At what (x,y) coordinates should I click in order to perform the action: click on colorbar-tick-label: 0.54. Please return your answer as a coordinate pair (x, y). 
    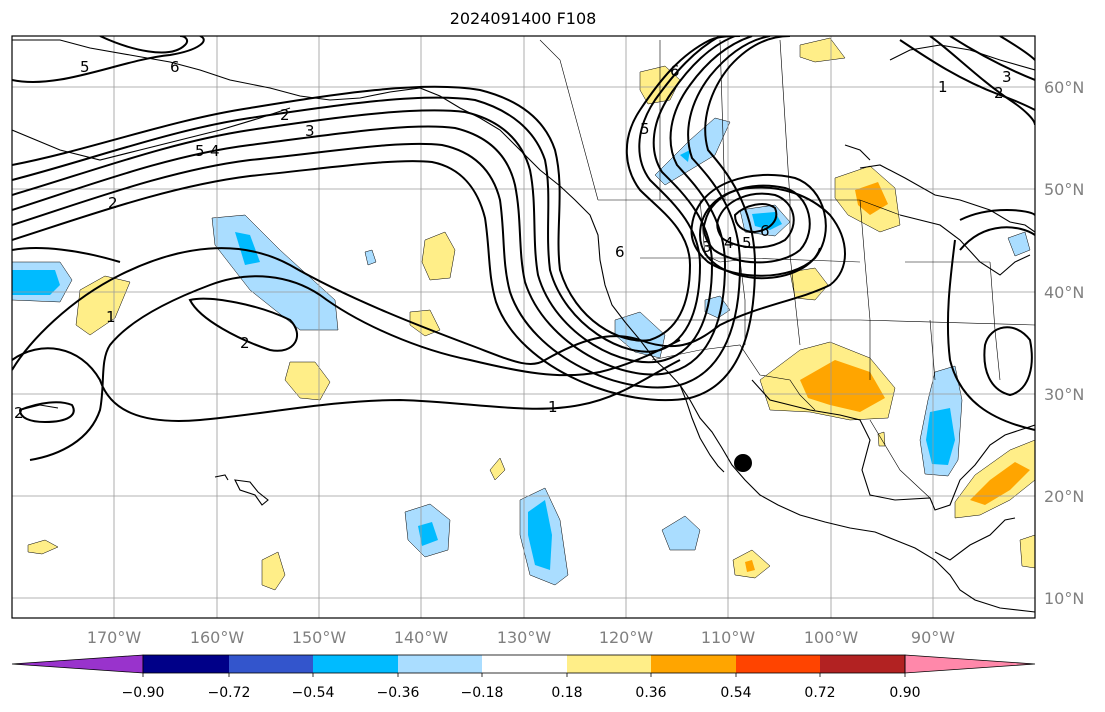
    Looking at the image, I should click on (735, 693).